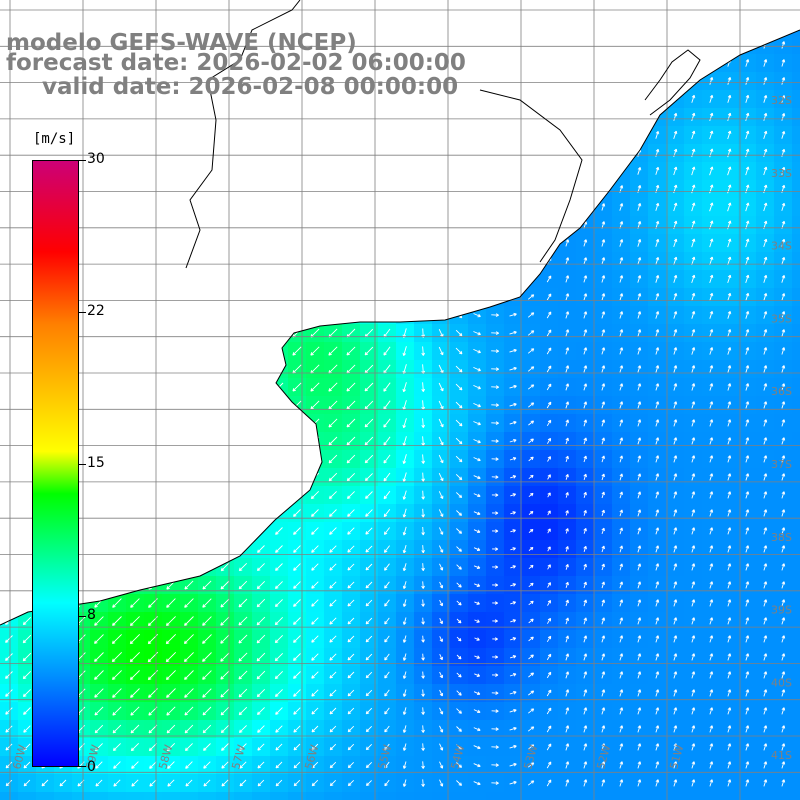 This screenshot has width=800, height=800. Describe the element at coordinates (82, 160) in the screenshot. I see `colorbar-tick` at that location.